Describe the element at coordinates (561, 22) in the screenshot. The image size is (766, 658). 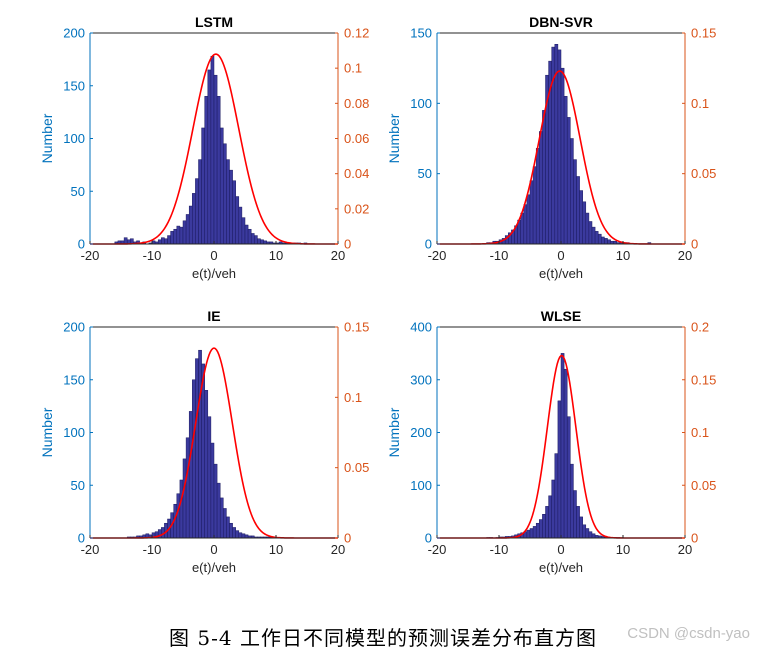
I see `chart-title: DBN-SVR` at that location.